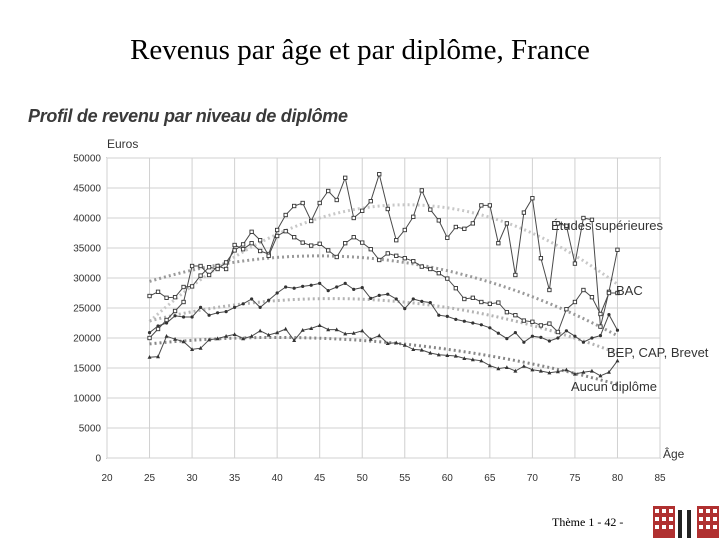 The height and width of the screenshot is (540, 720). What do you see at coordinates (629, 290) in the screenshot?
I see `series-label-1: BAC` at bounding box center [629, 290].